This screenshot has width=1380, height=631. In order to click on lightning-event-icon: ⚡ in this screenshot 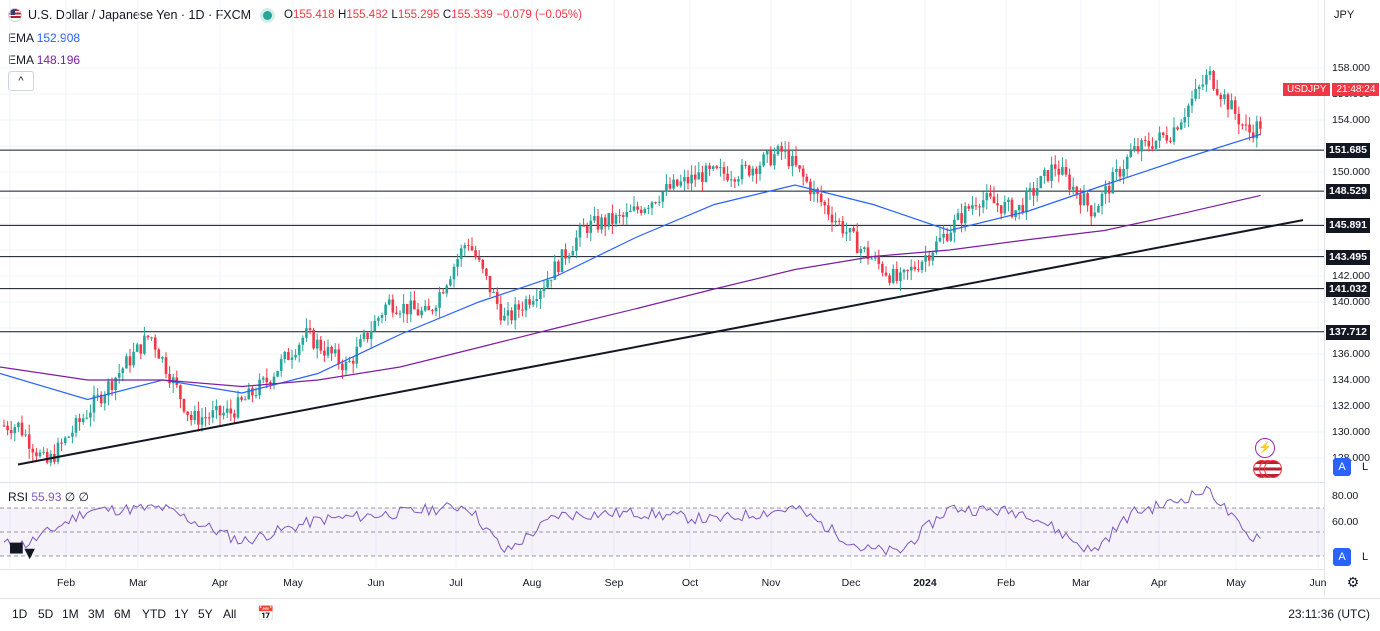, I will do `click(1265, 448)`.